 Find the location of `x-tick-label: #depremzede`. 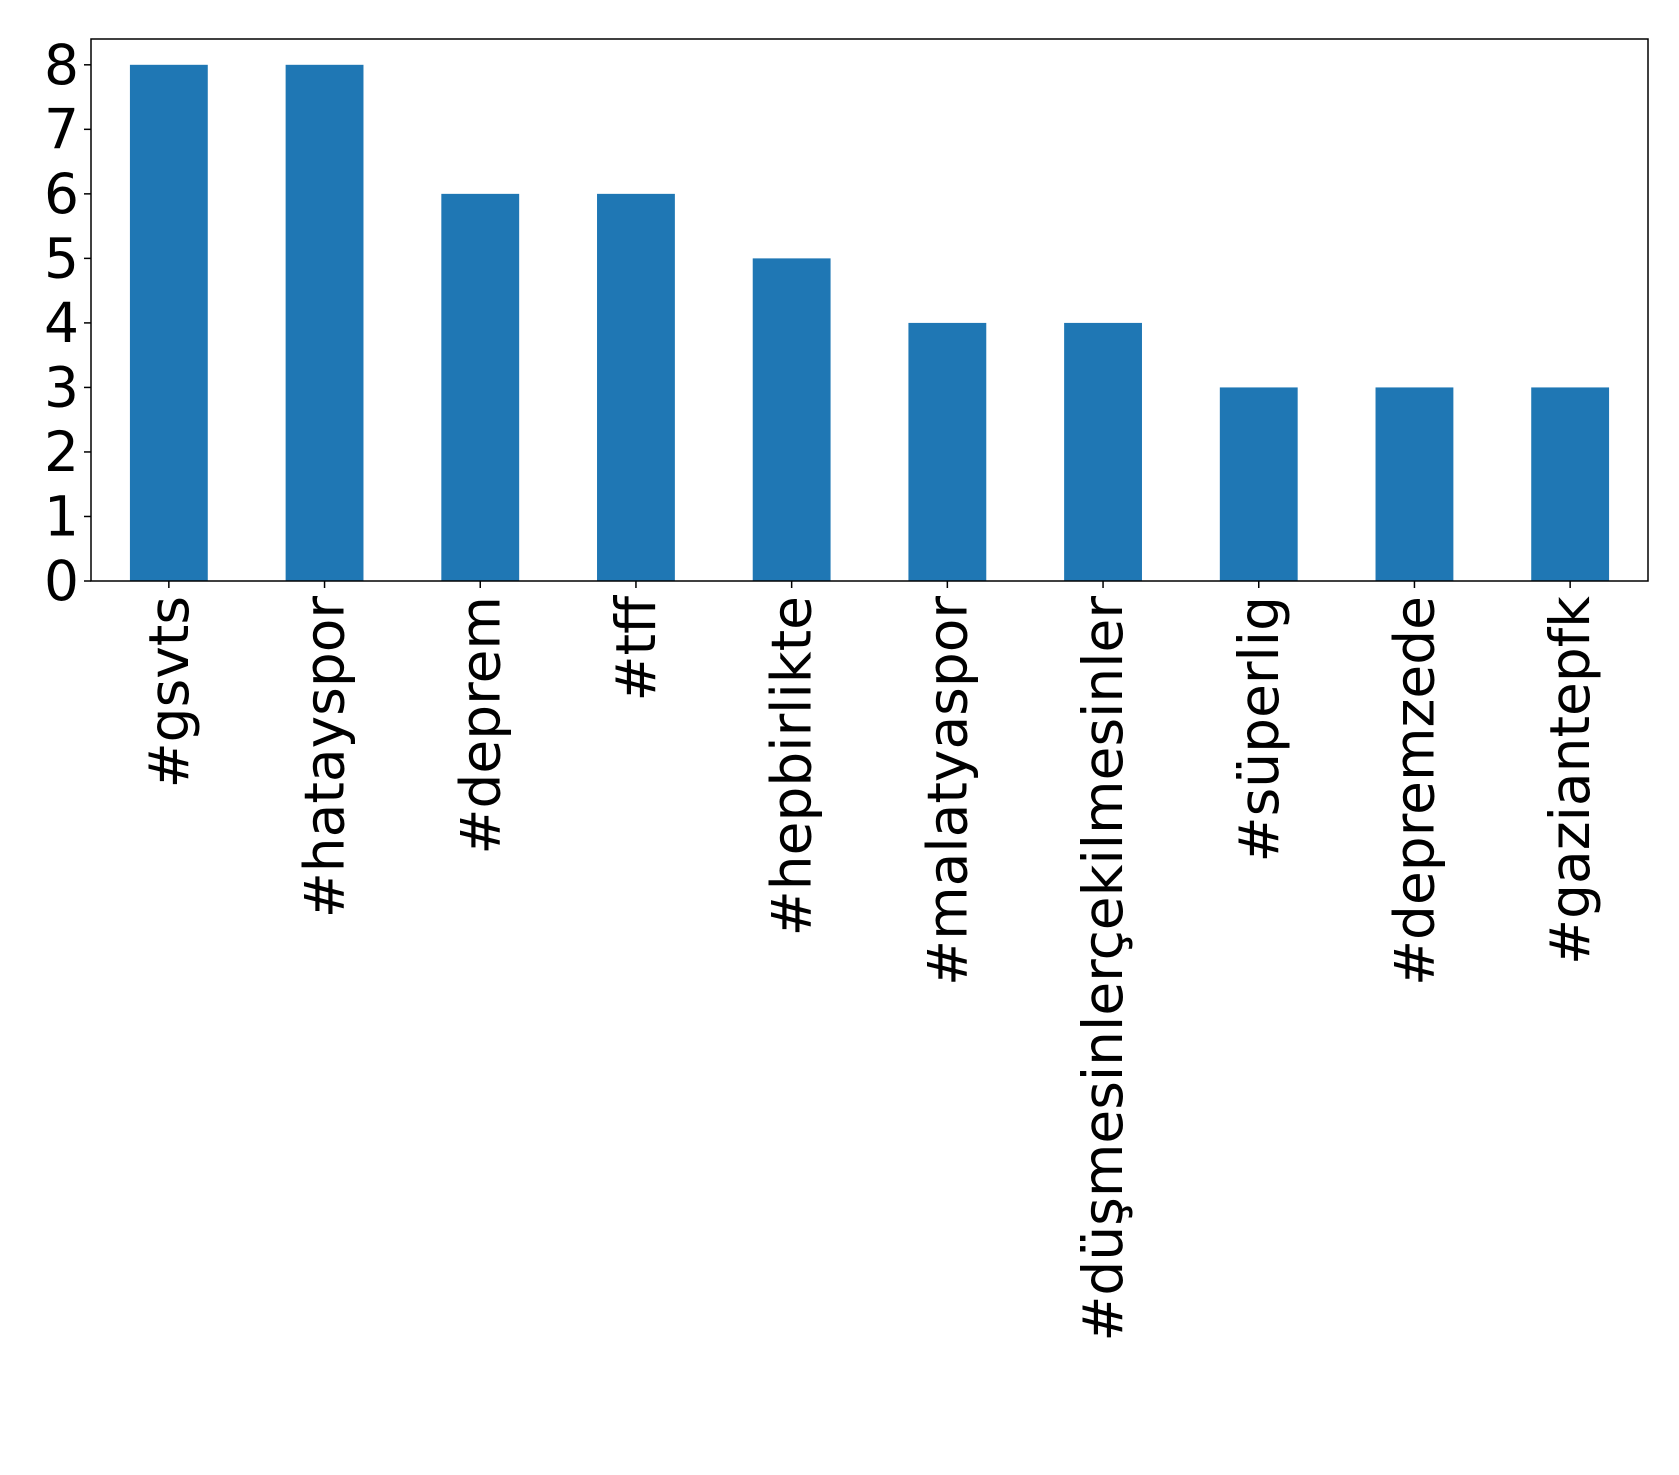

x-tick-label: #depremzede is located at coordinates (1414, 791).